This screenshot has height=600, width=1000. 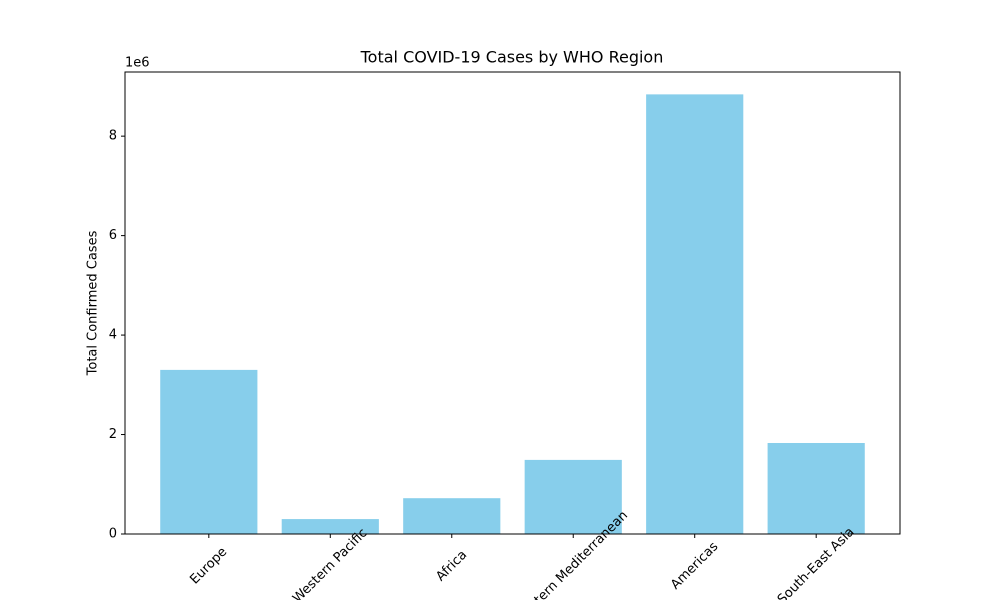 What do you see at coordinates (137, 63) in the screenshot?
I see `y-offset-label: 1e6` at bounding box center [137, 63].